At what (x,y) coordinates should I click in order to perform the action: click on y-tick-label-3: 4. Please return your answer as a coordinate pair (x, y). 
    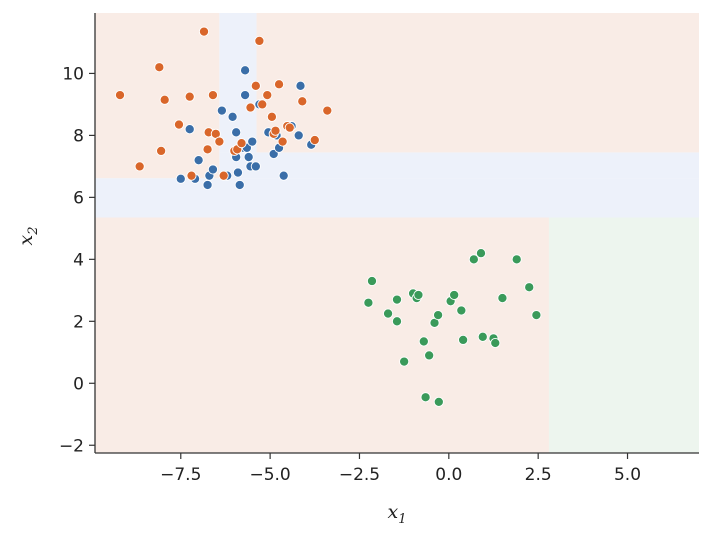
    Looking at the image, I should click on (78, 260).